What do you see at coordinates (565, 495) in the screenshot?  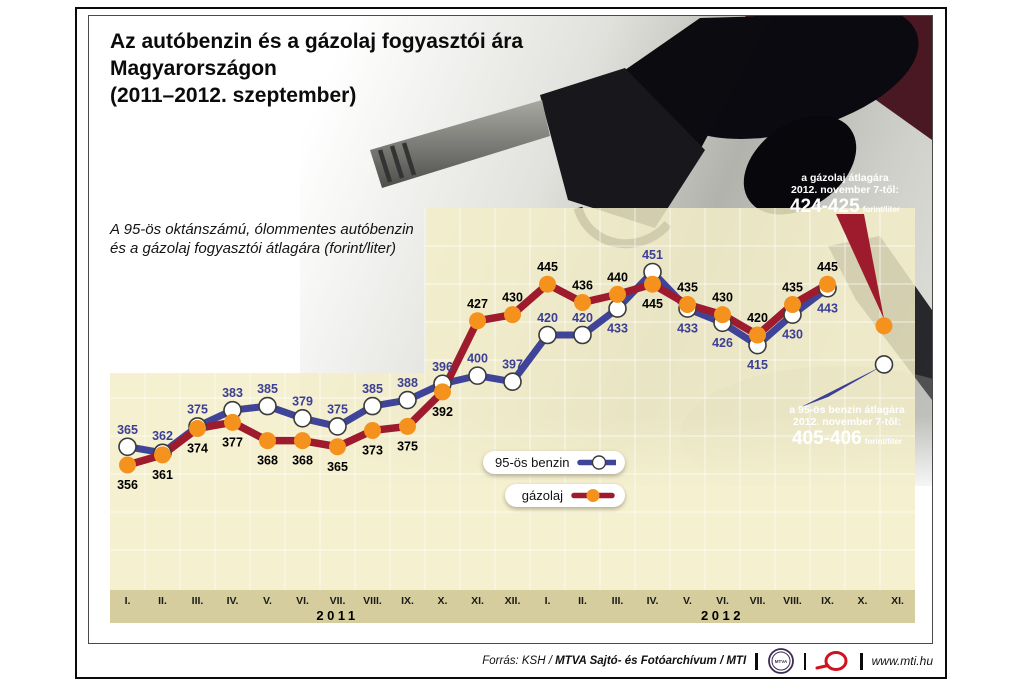 I see `legend-item-gazolaj: gázolaj` at bounding box center [565, 495].